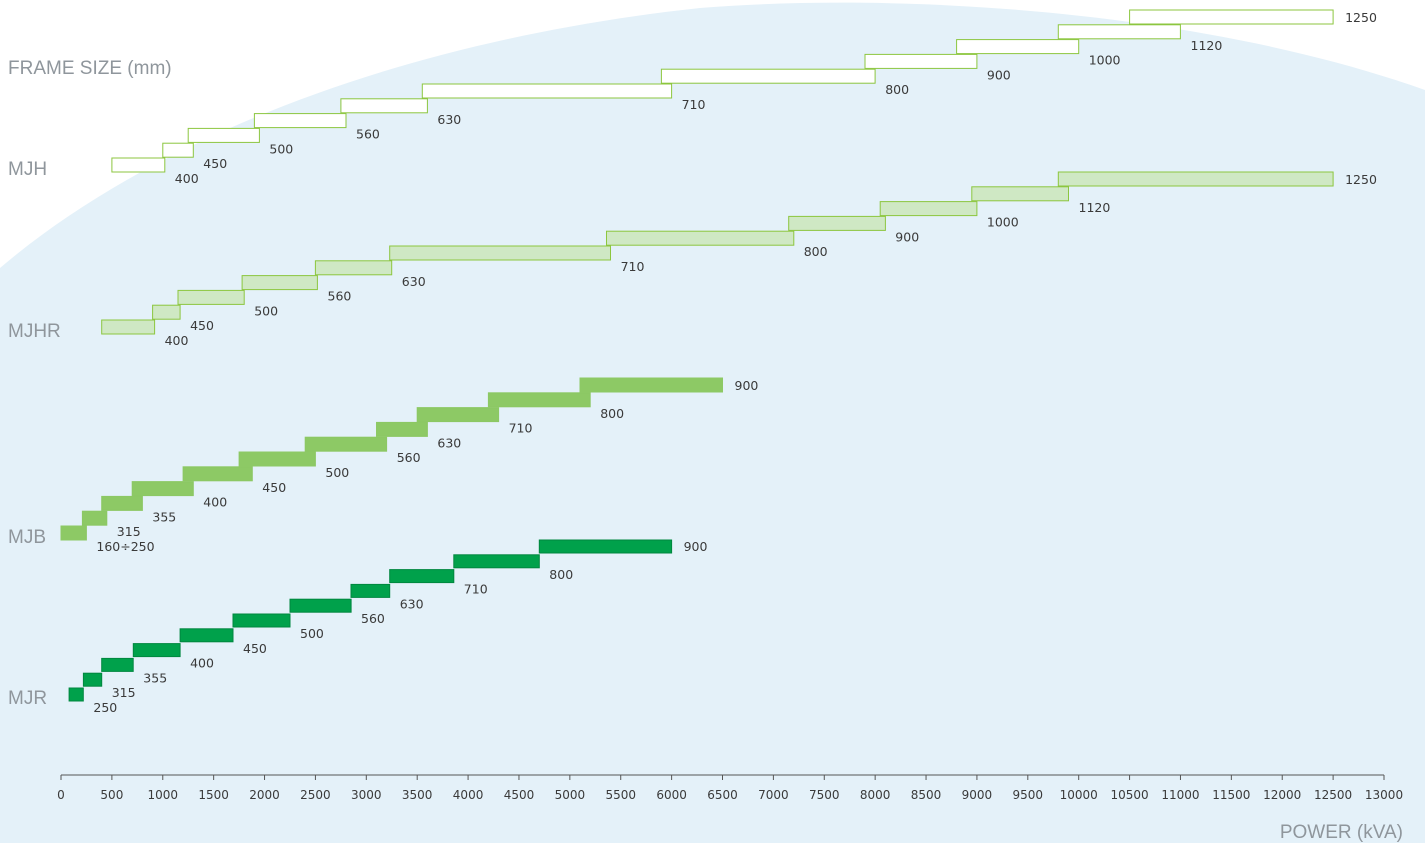  What do you see at coordinates (1079, 795) in the screenshot?
I see `x-tick-label-10000: 10000` at bounding box center [1079, 795].